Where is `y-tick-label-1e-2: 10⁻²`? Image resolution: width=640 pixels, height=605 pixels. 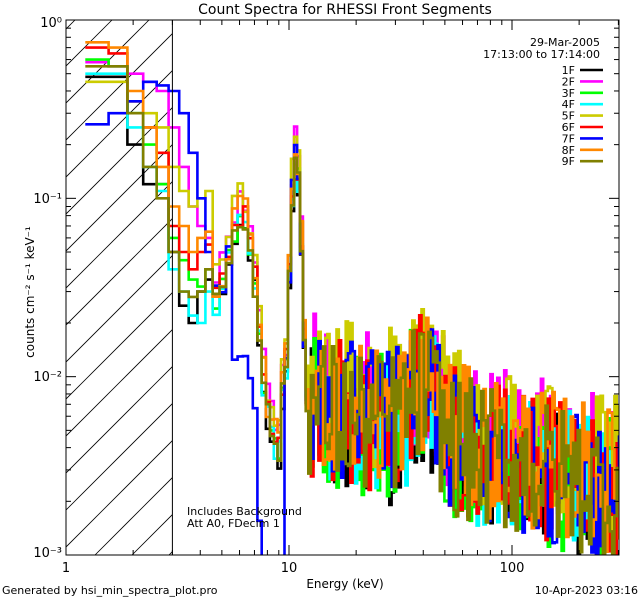
y-tick-label-1e-2: 10⁻² is located at coordinates (47, 377).